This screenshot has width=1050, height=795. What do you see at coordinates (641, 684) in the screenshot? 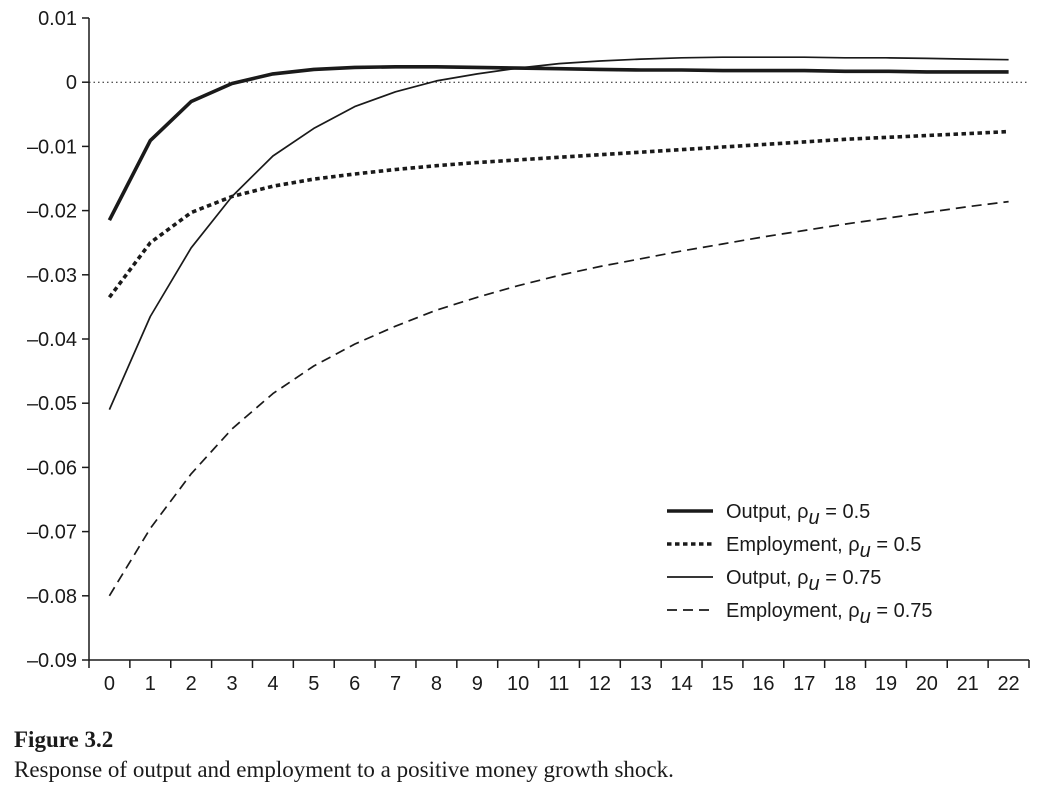
I see `x-tick-label: 13` at bounding box center [641, 684].